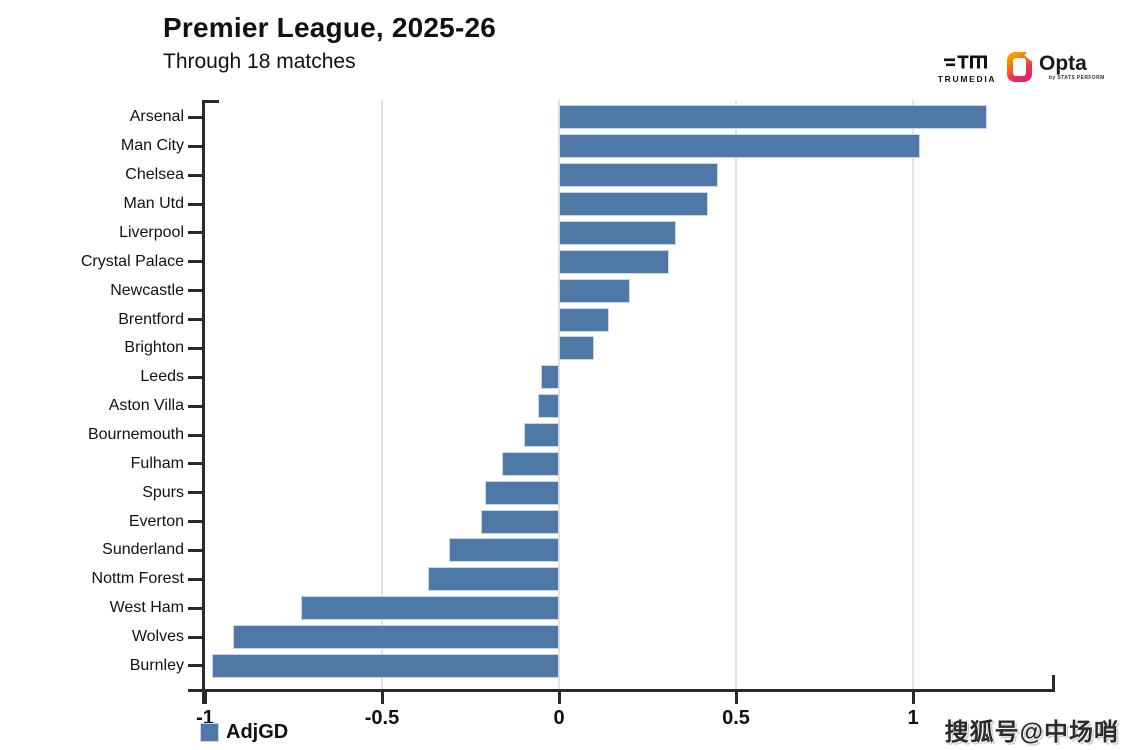 The width and height of the screenshot is (1125, 750). Describe the element at coordinates (163, 492) in the screenshot. I see `team-label-spurs: Spurs` at that location.